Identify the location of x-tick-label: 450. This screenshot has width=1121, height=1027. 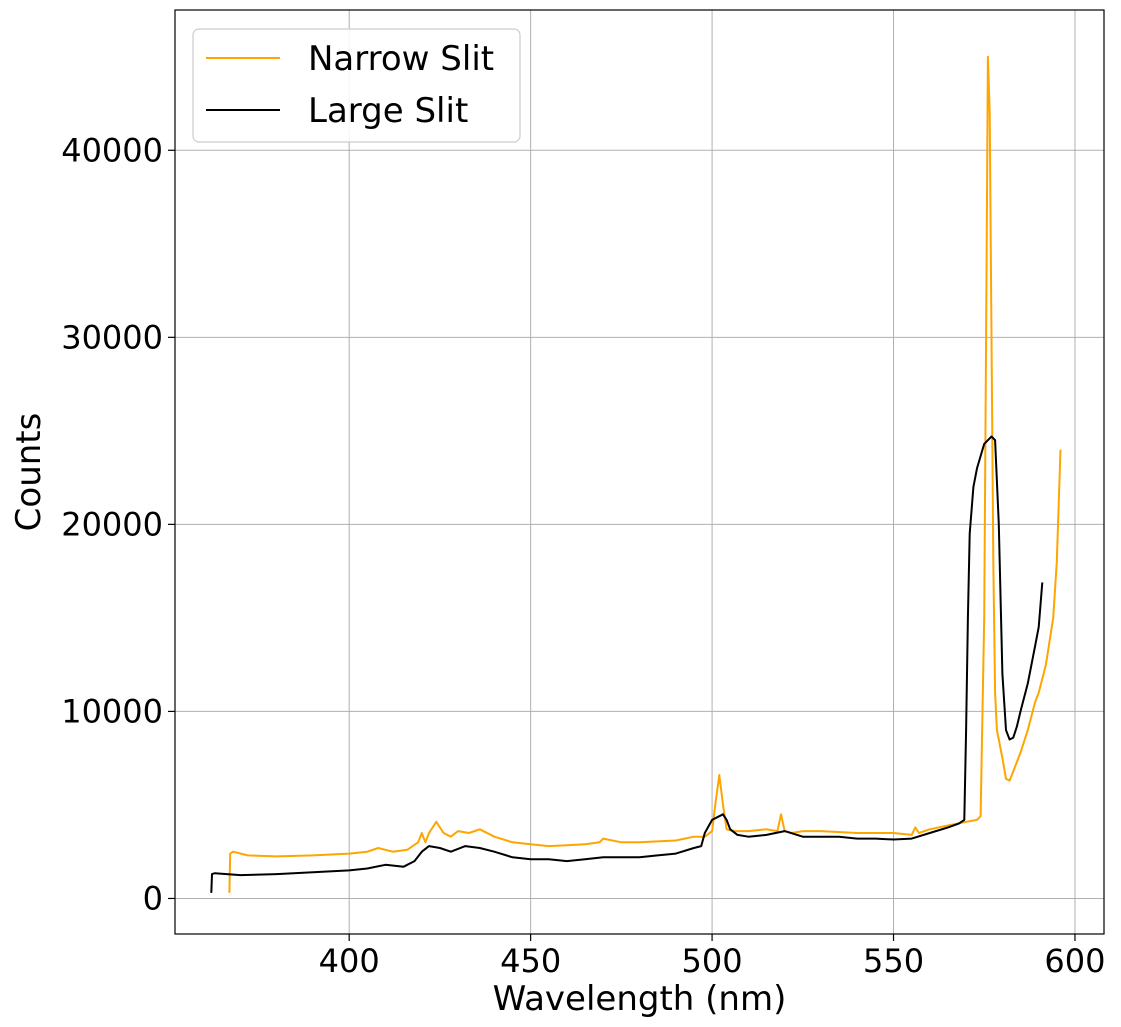
(530, 961).